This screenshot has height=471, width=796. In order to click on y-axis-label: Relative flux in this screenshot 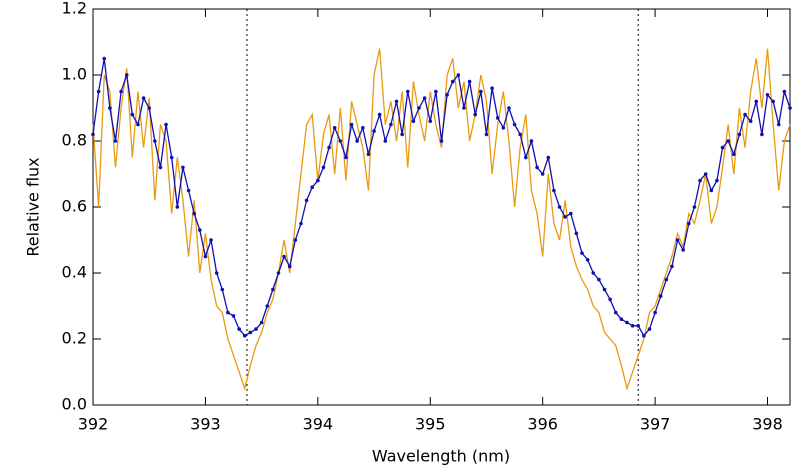, I will do `click(33, 206)`.